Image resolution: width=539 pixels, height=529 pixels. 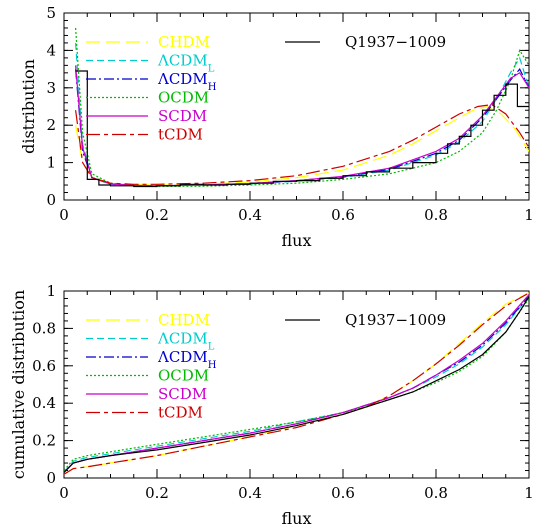 What do you see at coordinates (44, 403) in the screenshot?
I see `panel2-y-tick-label: 0.4` at bounding box center [44, 403].